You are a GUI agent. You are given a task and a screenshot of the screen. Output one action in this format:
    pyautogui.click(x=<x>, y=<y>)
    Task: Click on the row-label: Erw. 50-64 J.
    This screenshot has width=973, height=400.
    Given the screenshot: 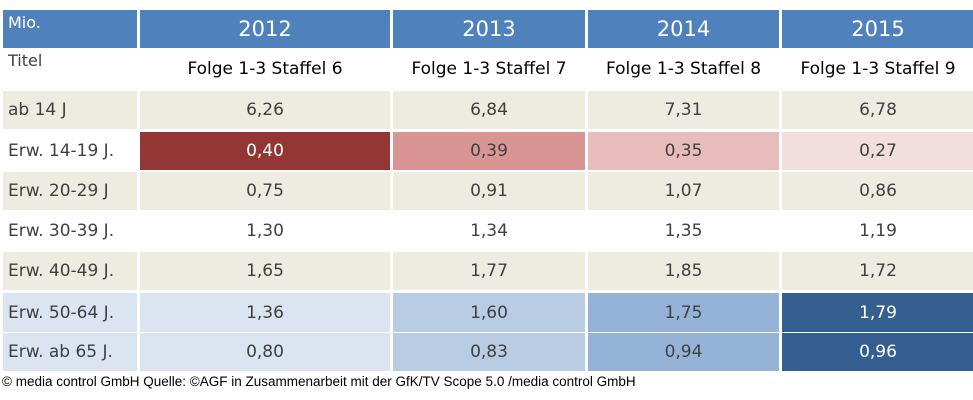 What is the action you would take?
    pyautogui.click(x=70, y=312)
    